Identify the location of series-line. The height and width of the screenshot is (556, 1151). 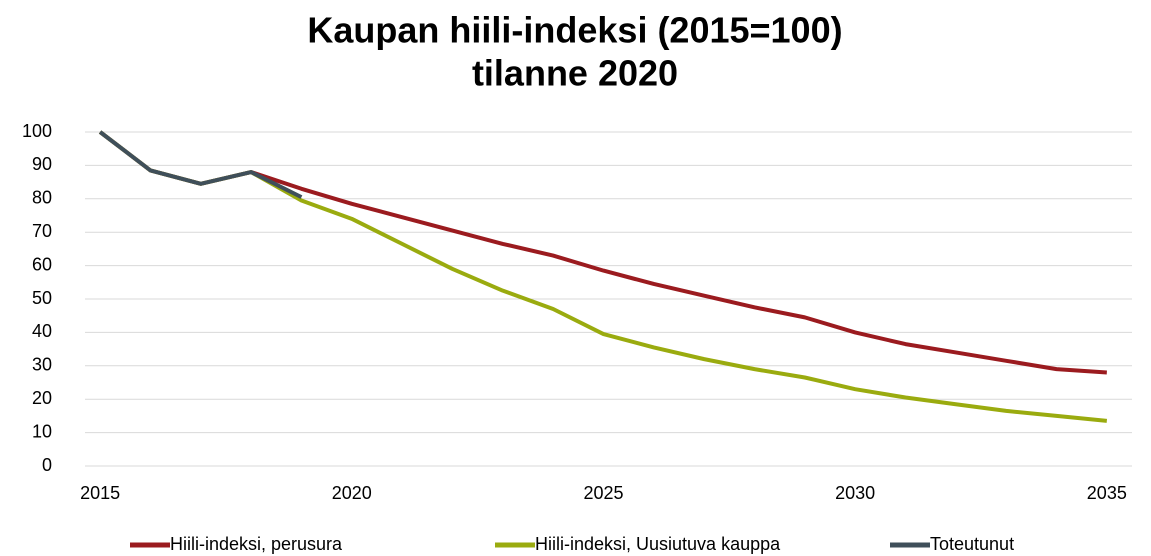
(200, 164).